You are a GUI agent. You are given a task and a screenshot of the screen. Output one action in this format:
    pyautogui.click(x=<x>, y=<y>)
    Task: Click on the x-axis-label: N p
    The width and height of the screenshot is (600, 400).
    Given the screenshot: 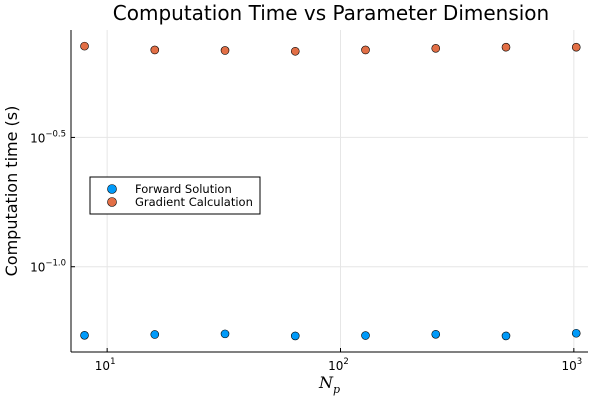 What is the action you would take?
    pyautogui.click(x=329, y=384)
    